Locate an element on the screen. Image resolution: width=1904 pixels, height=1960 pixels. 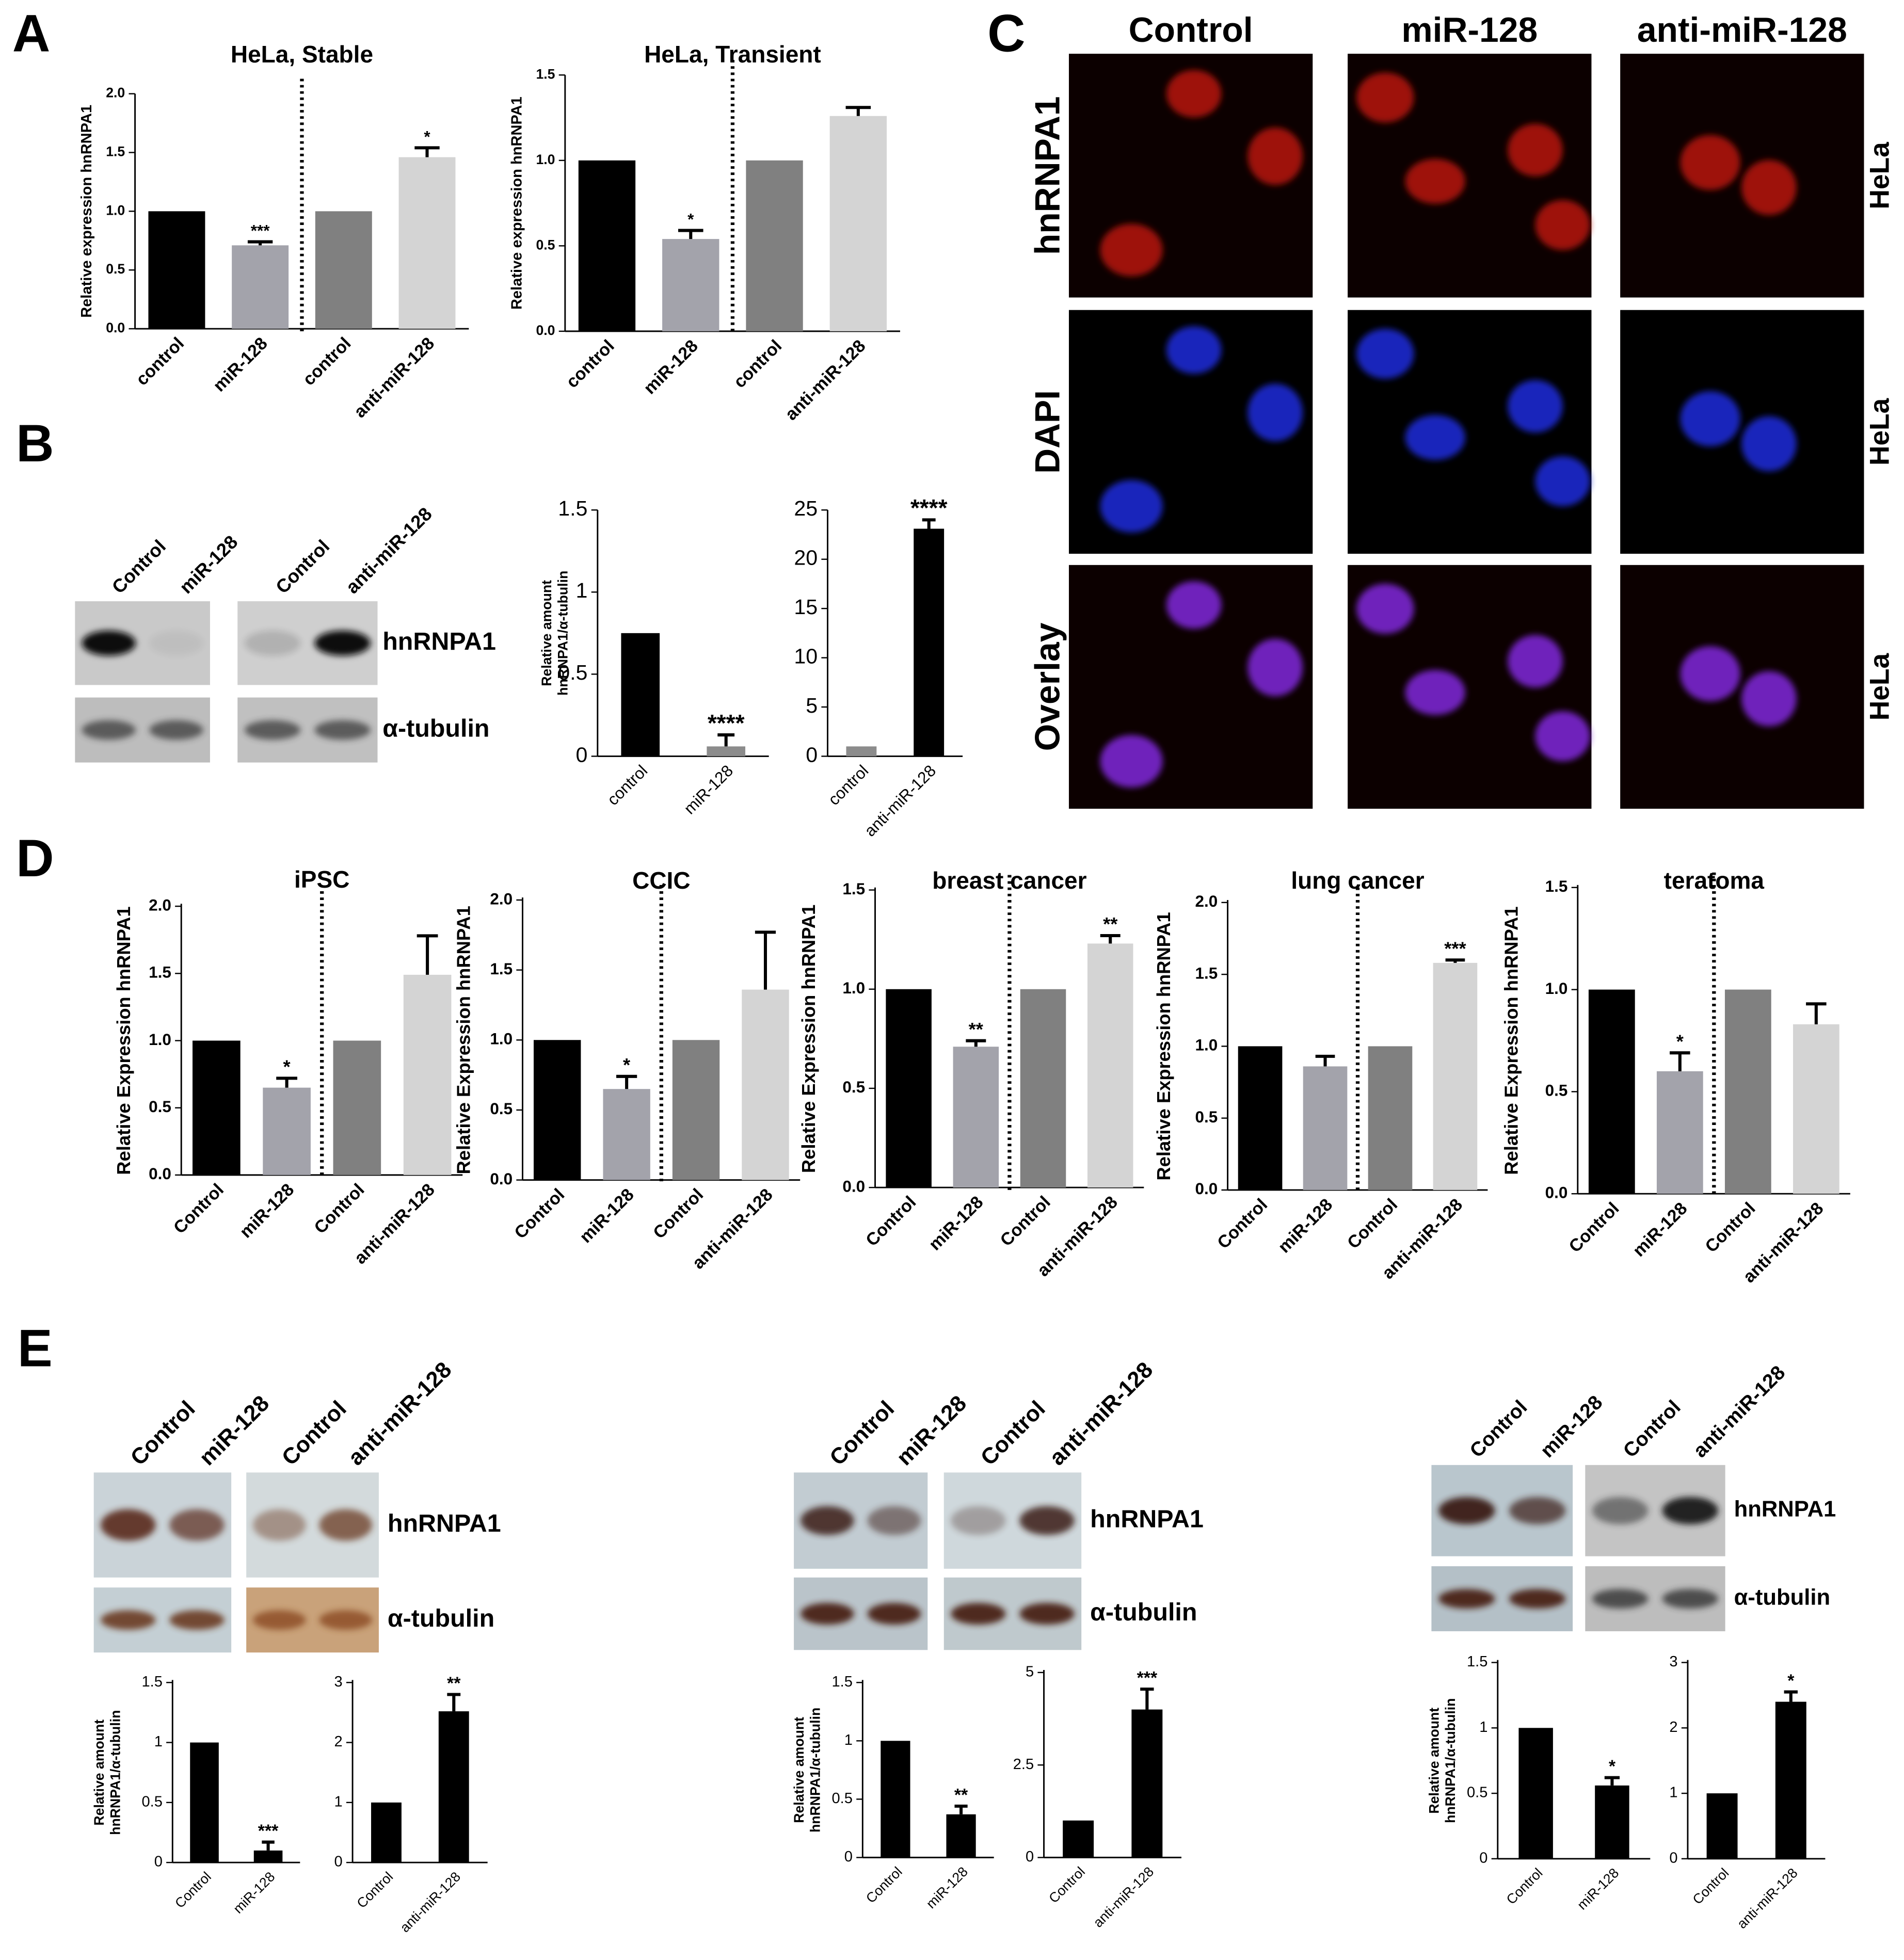
x-tick-label: anti-miR-128 is located at coordinates (394, 378).